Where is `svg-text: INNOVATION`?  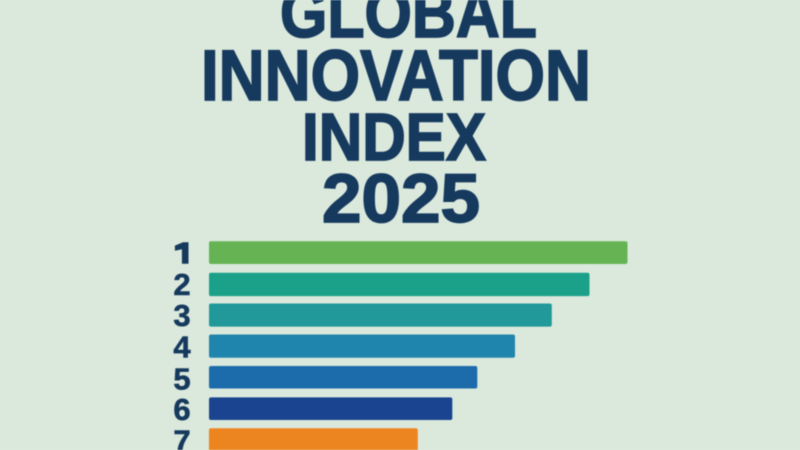 svg-text: INNOVATION is located at coordinates (396, 76).